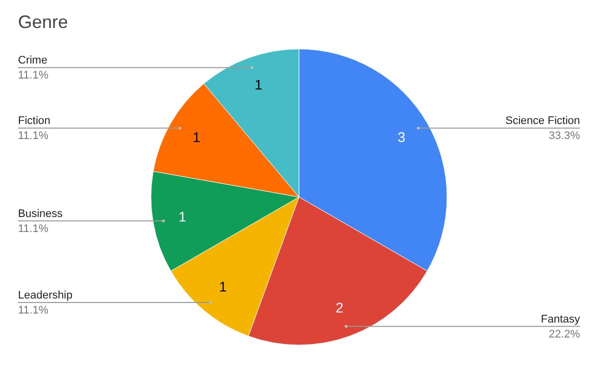 This screenshot has height=368, width=598. What do you see at coordinates (564, 136) in the screenshot?
I see `data-label: 33.3%` at bounding box center [564, 136].